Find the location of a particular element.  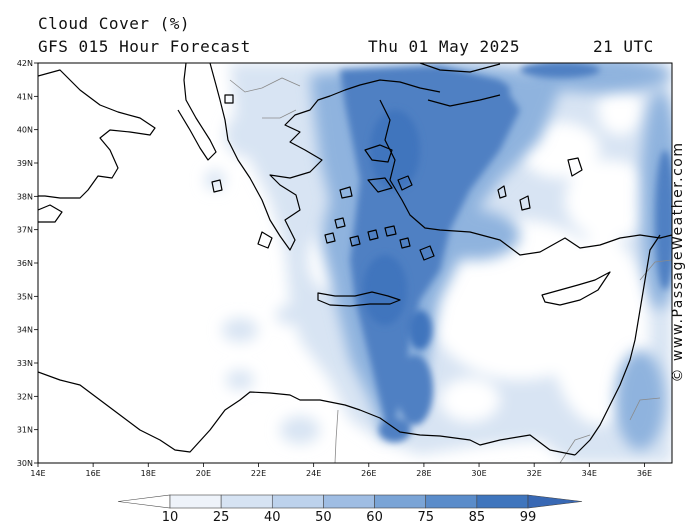

legend-level-label: 85 is located at coordinates (477, 517).